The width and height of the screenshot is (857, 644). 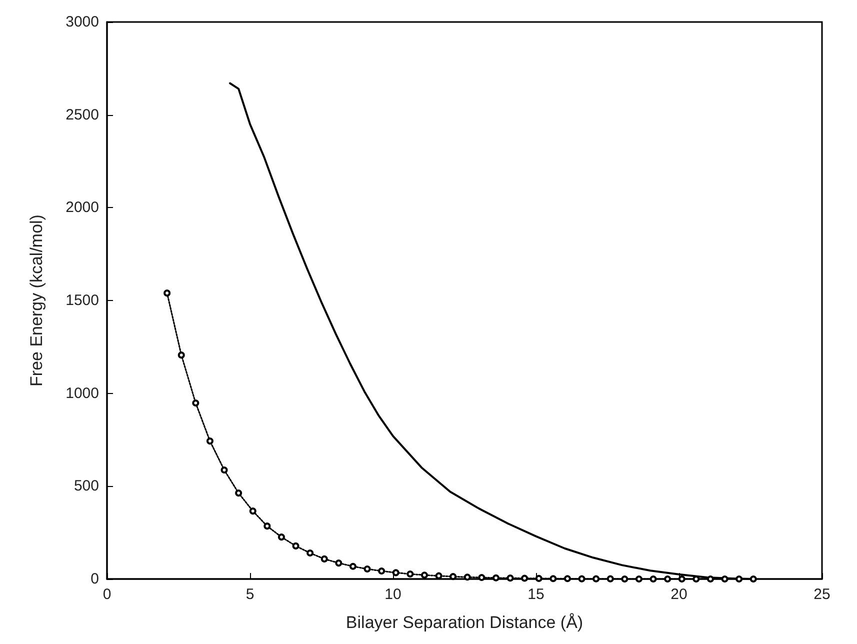 I want to click on y-tick-label: 2000, so click(x=82, y=207).